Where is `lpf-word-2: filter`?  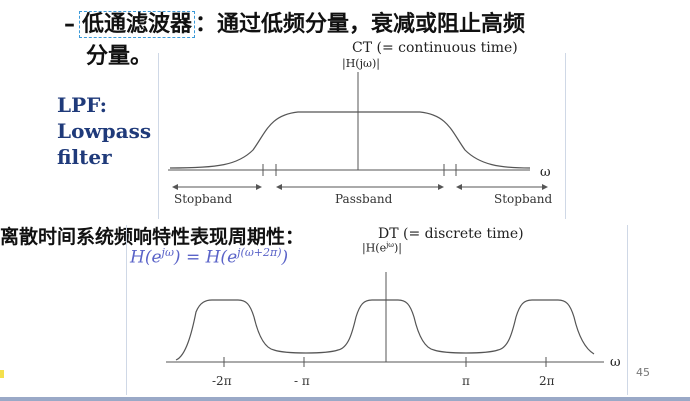 lpf-word-2: filter is located at coordinates (84, 157).